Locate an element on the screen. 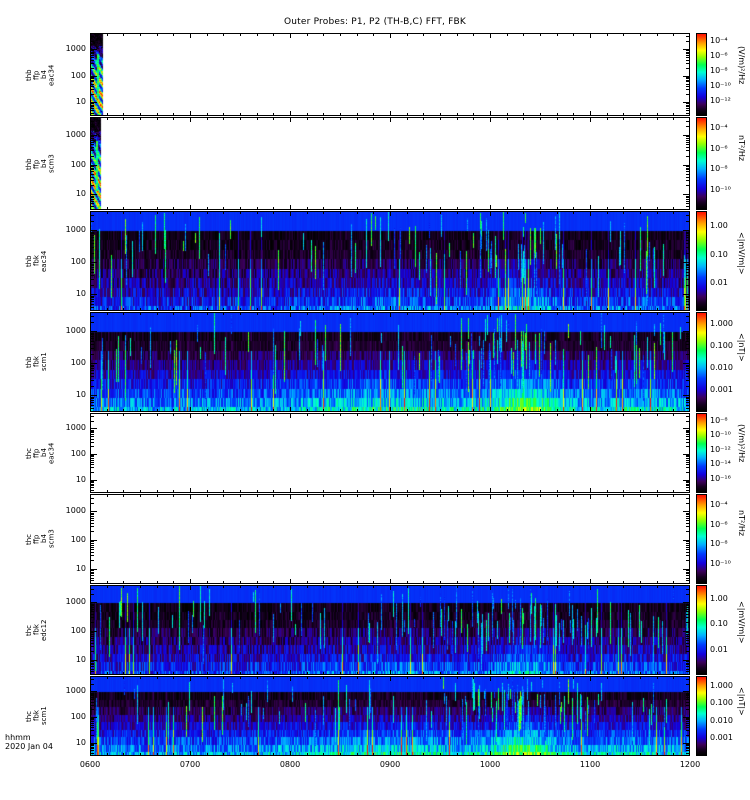  colorbar-tick-label: 0.10 is located at coordinates (719, 624).